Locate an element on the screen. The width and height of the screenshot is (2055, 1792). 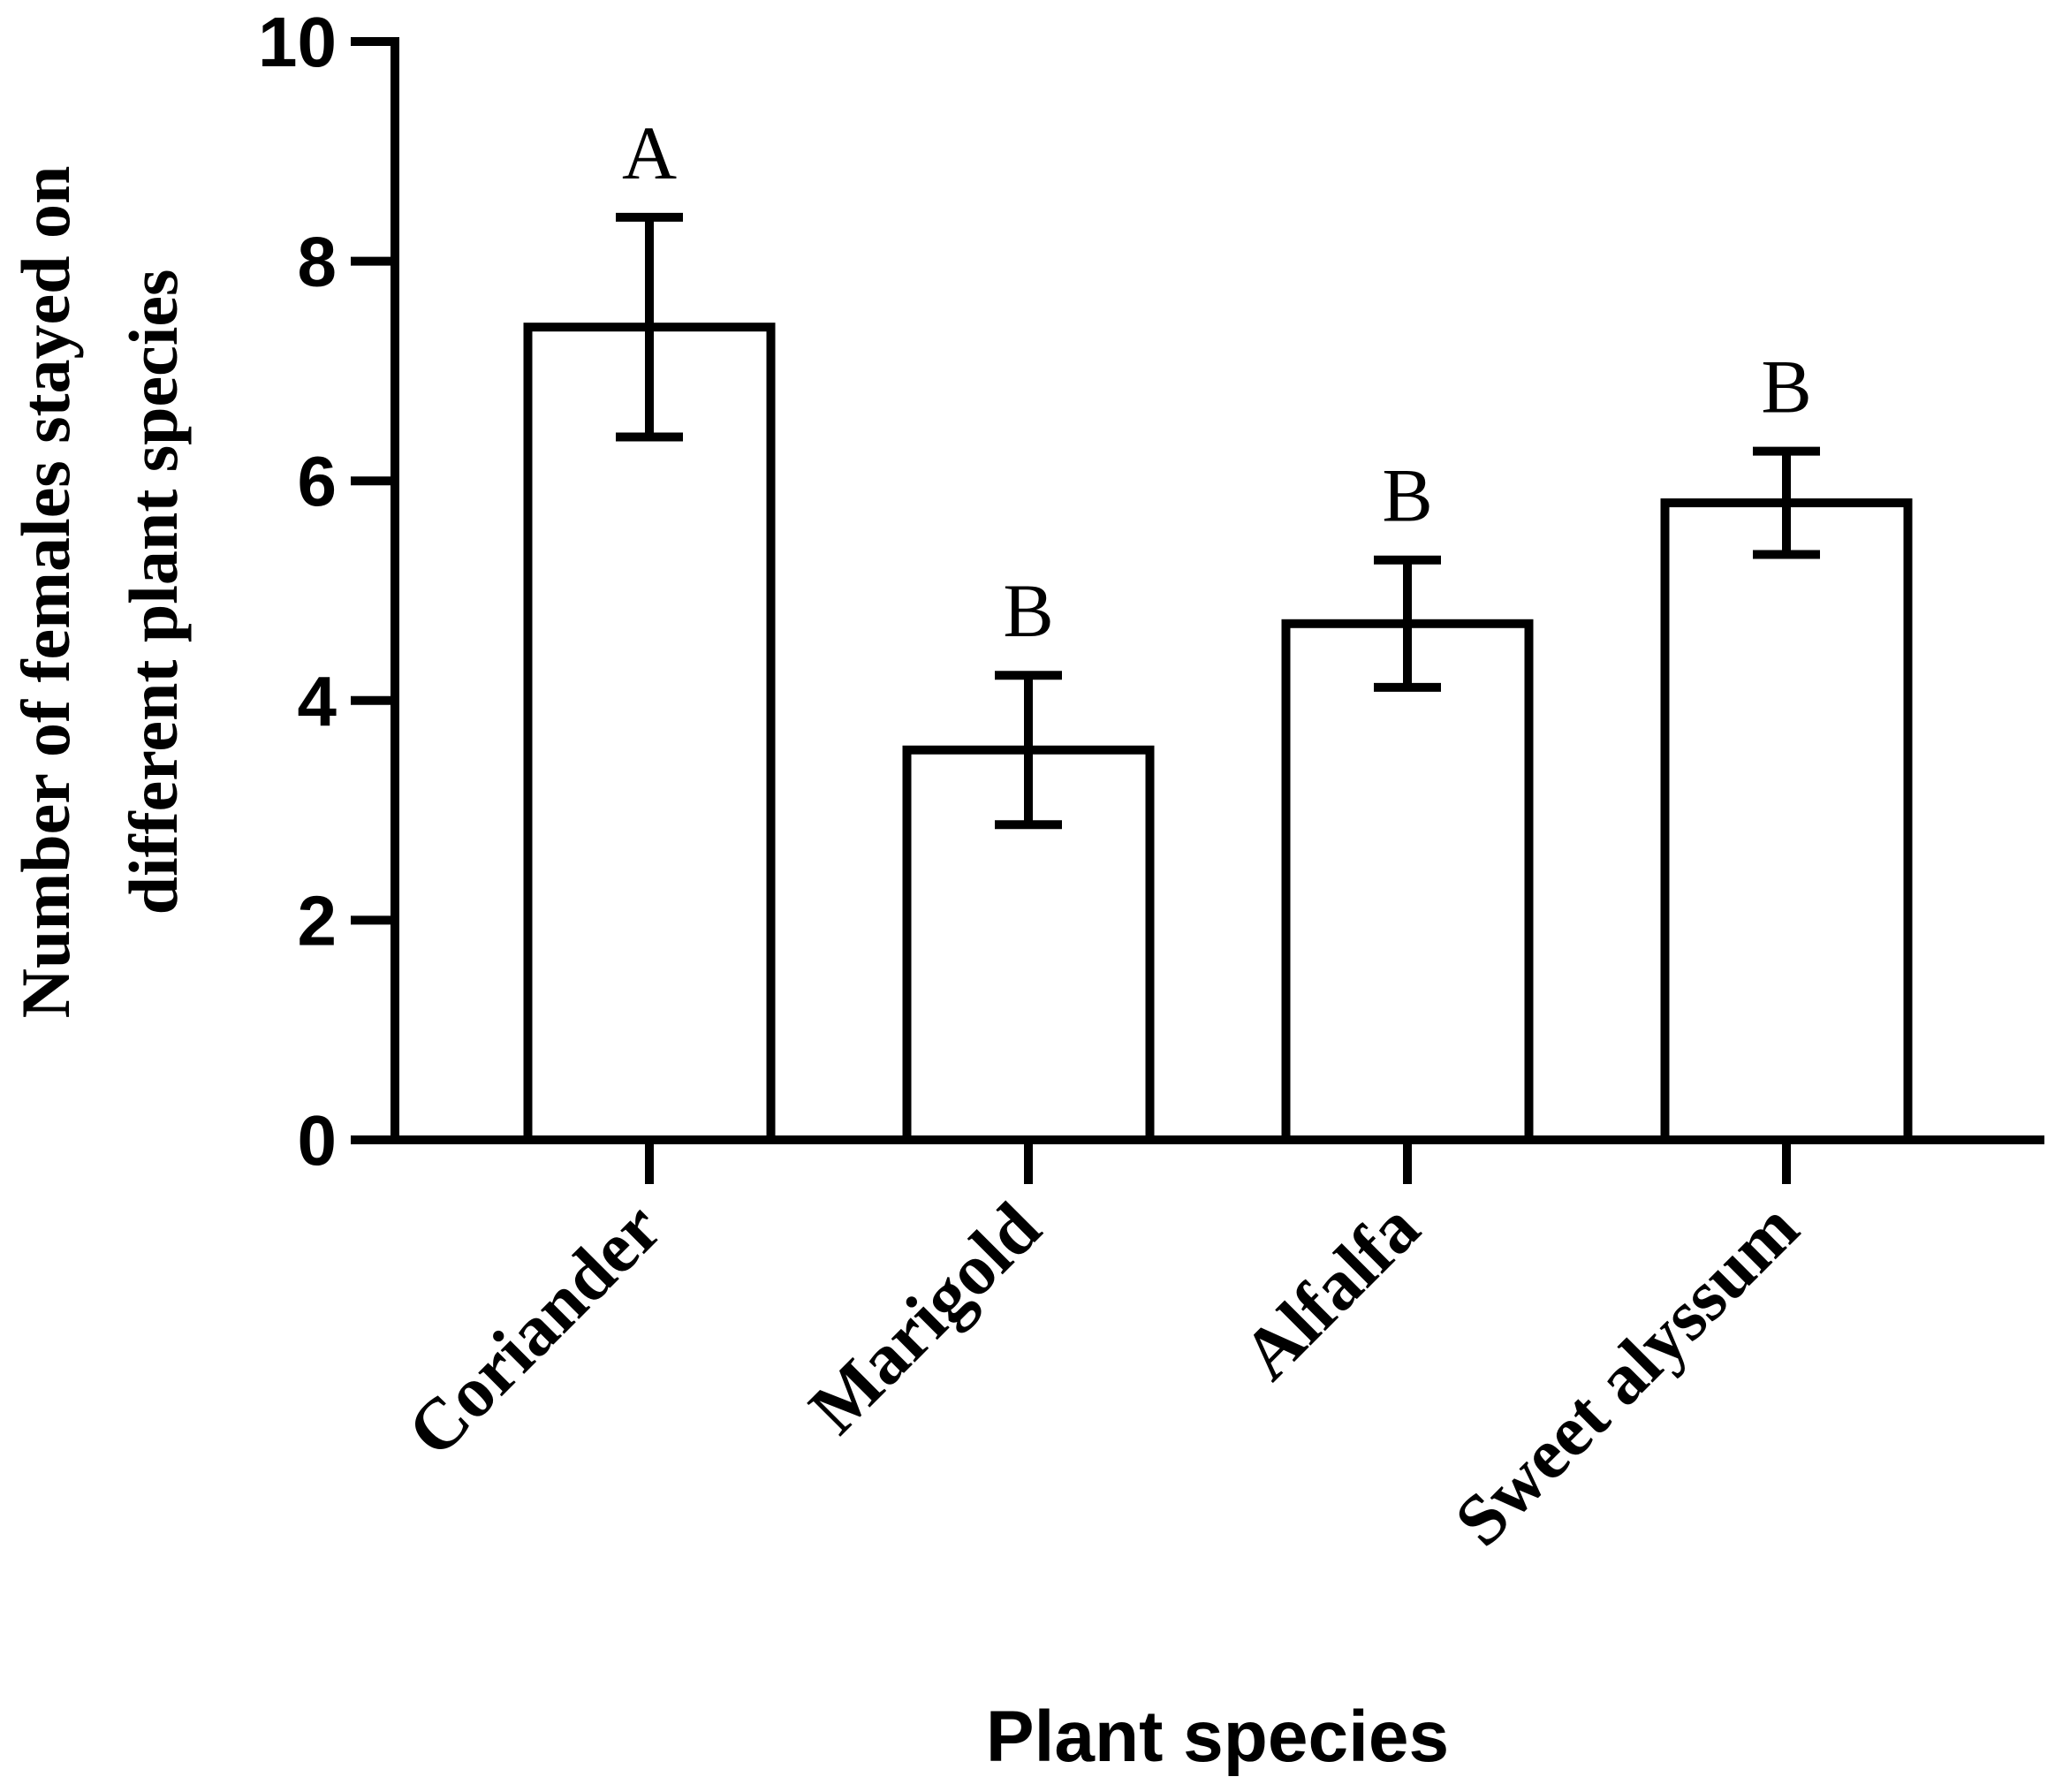
x-tick-label: Sweet alyssum is located at coordinates (1627, 1374).